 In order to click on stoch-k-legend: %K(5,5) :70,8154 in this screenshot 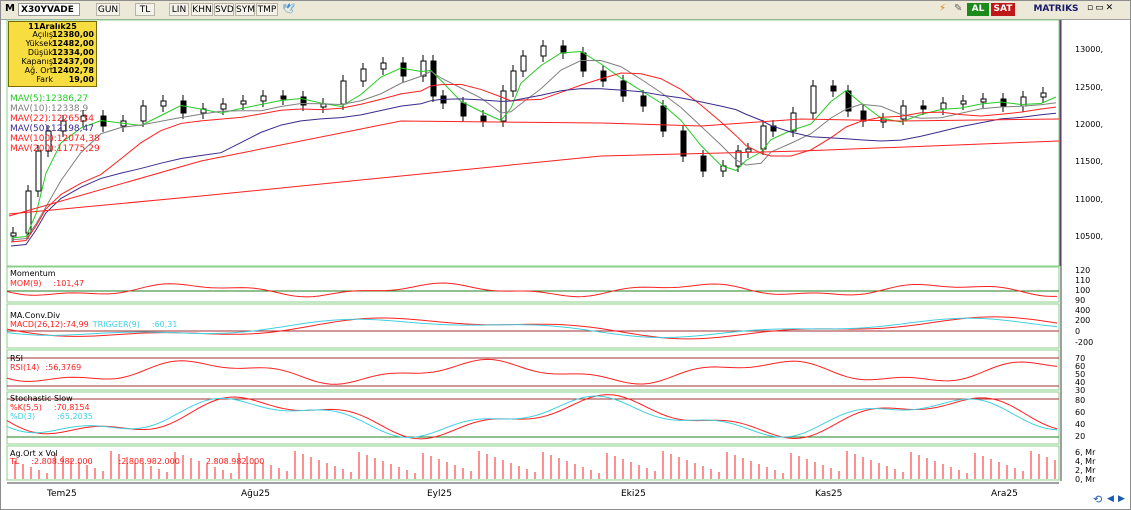, I will do `click(50, 407)`.